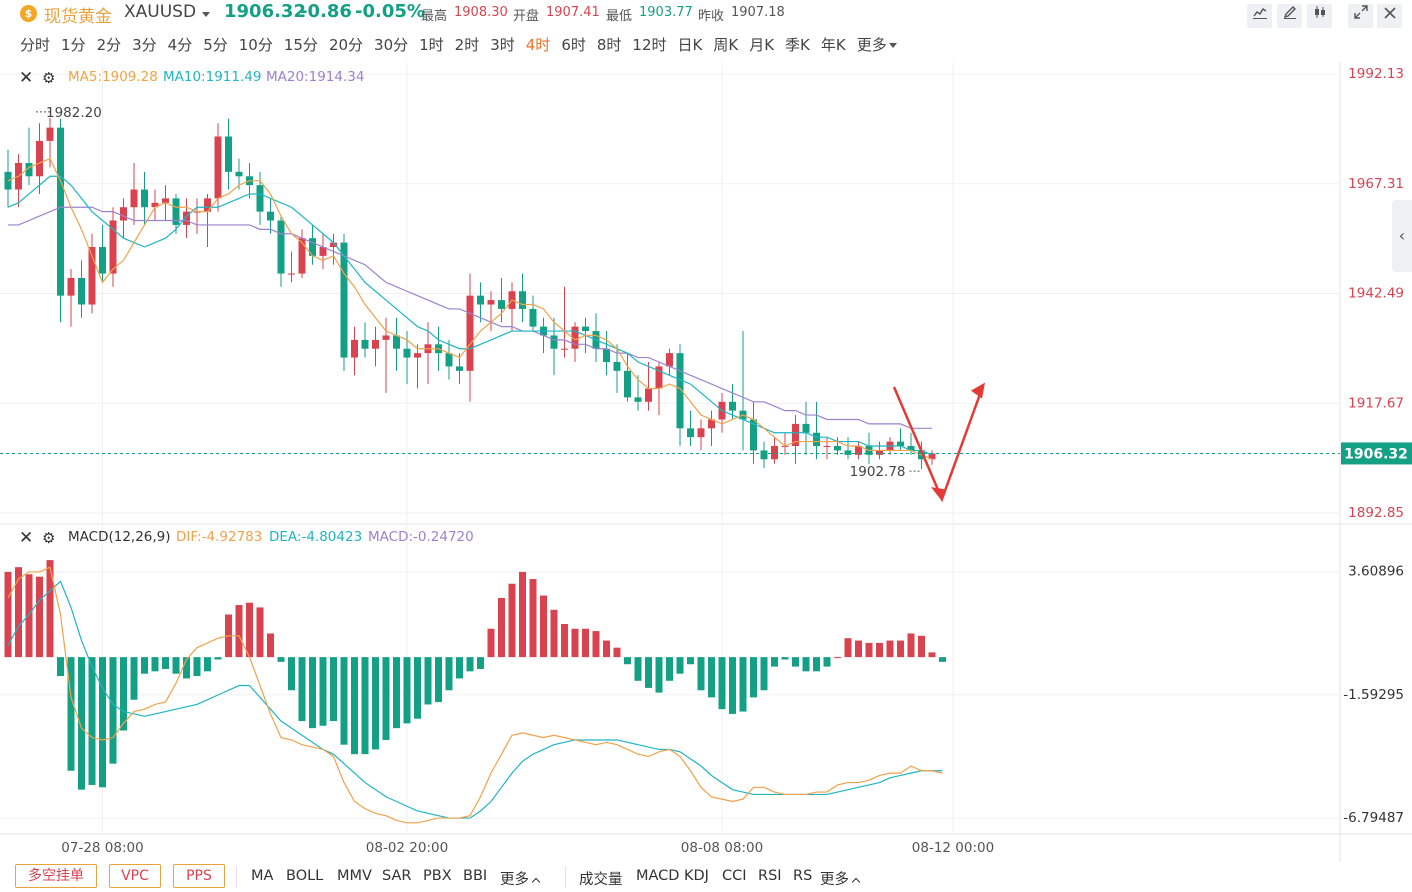 The height and width of the screenshot is (892, 1412). What do you see at coordinates (109, 45) in the screenshot?
I see `period-tab-2: 2分` at bounding box center [109, 45].